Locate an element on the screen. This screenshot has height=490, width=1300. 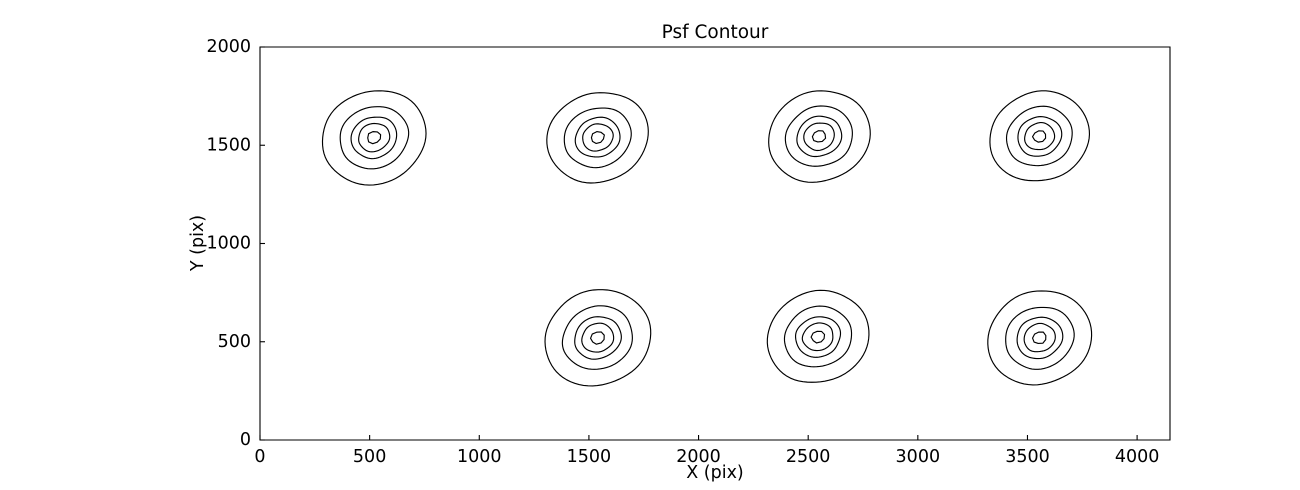
page-title: Psf Contour is located at coordinates (715, 32).